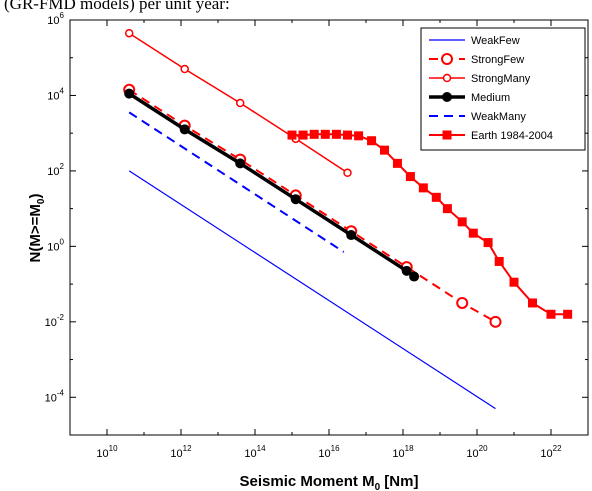  What do you see at coordinates (551, 452) in the screenshot?
I see `x-tick-label: 1022` at bounding box center [551, 452].